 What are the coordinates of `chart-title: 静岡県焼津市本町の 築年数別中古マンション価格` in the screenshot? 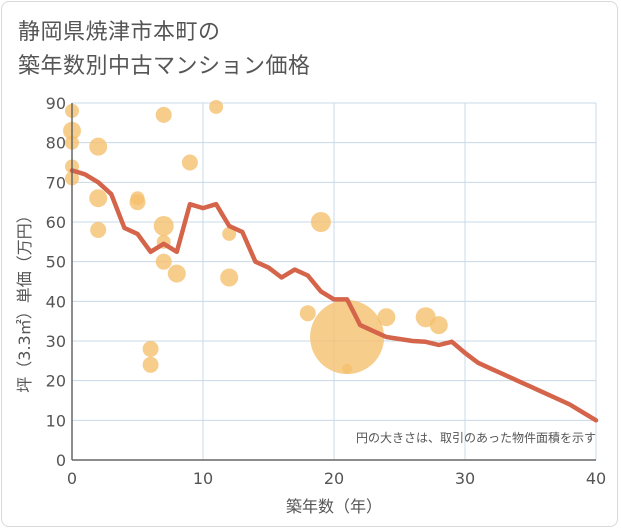 It's located at (164, 50).